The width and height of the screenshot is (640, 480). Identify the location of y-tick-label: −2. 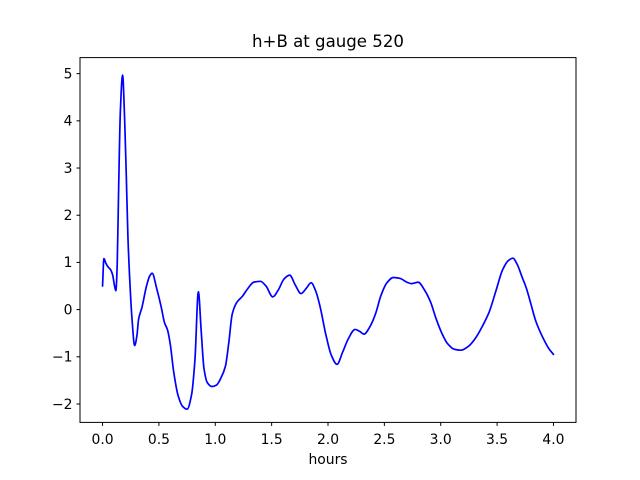
(62, 405).